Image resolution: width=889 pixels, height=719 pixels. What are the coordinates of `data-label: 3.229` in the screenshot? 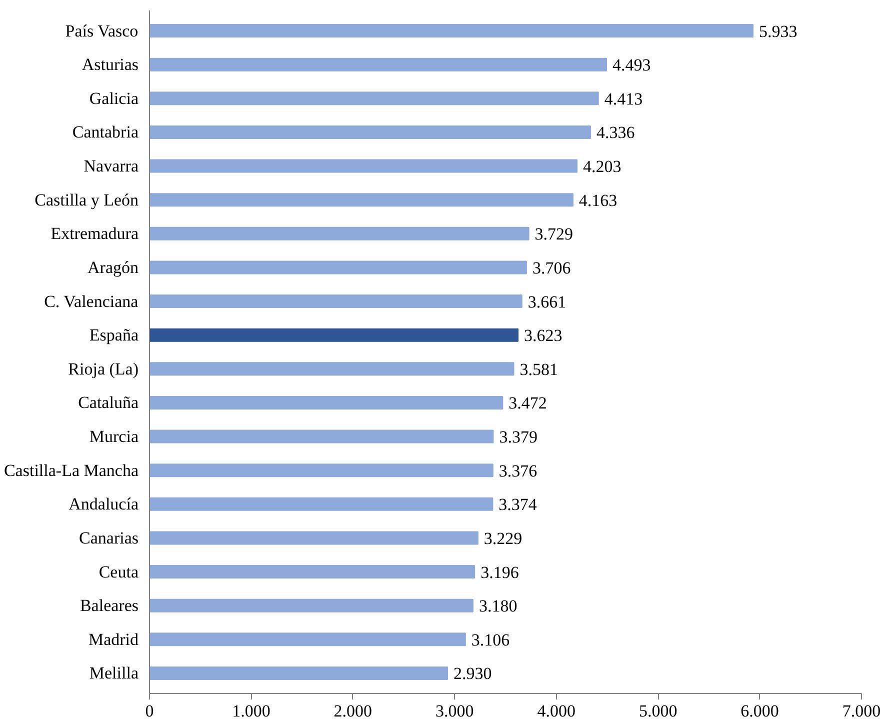 It's located at (503, 538).